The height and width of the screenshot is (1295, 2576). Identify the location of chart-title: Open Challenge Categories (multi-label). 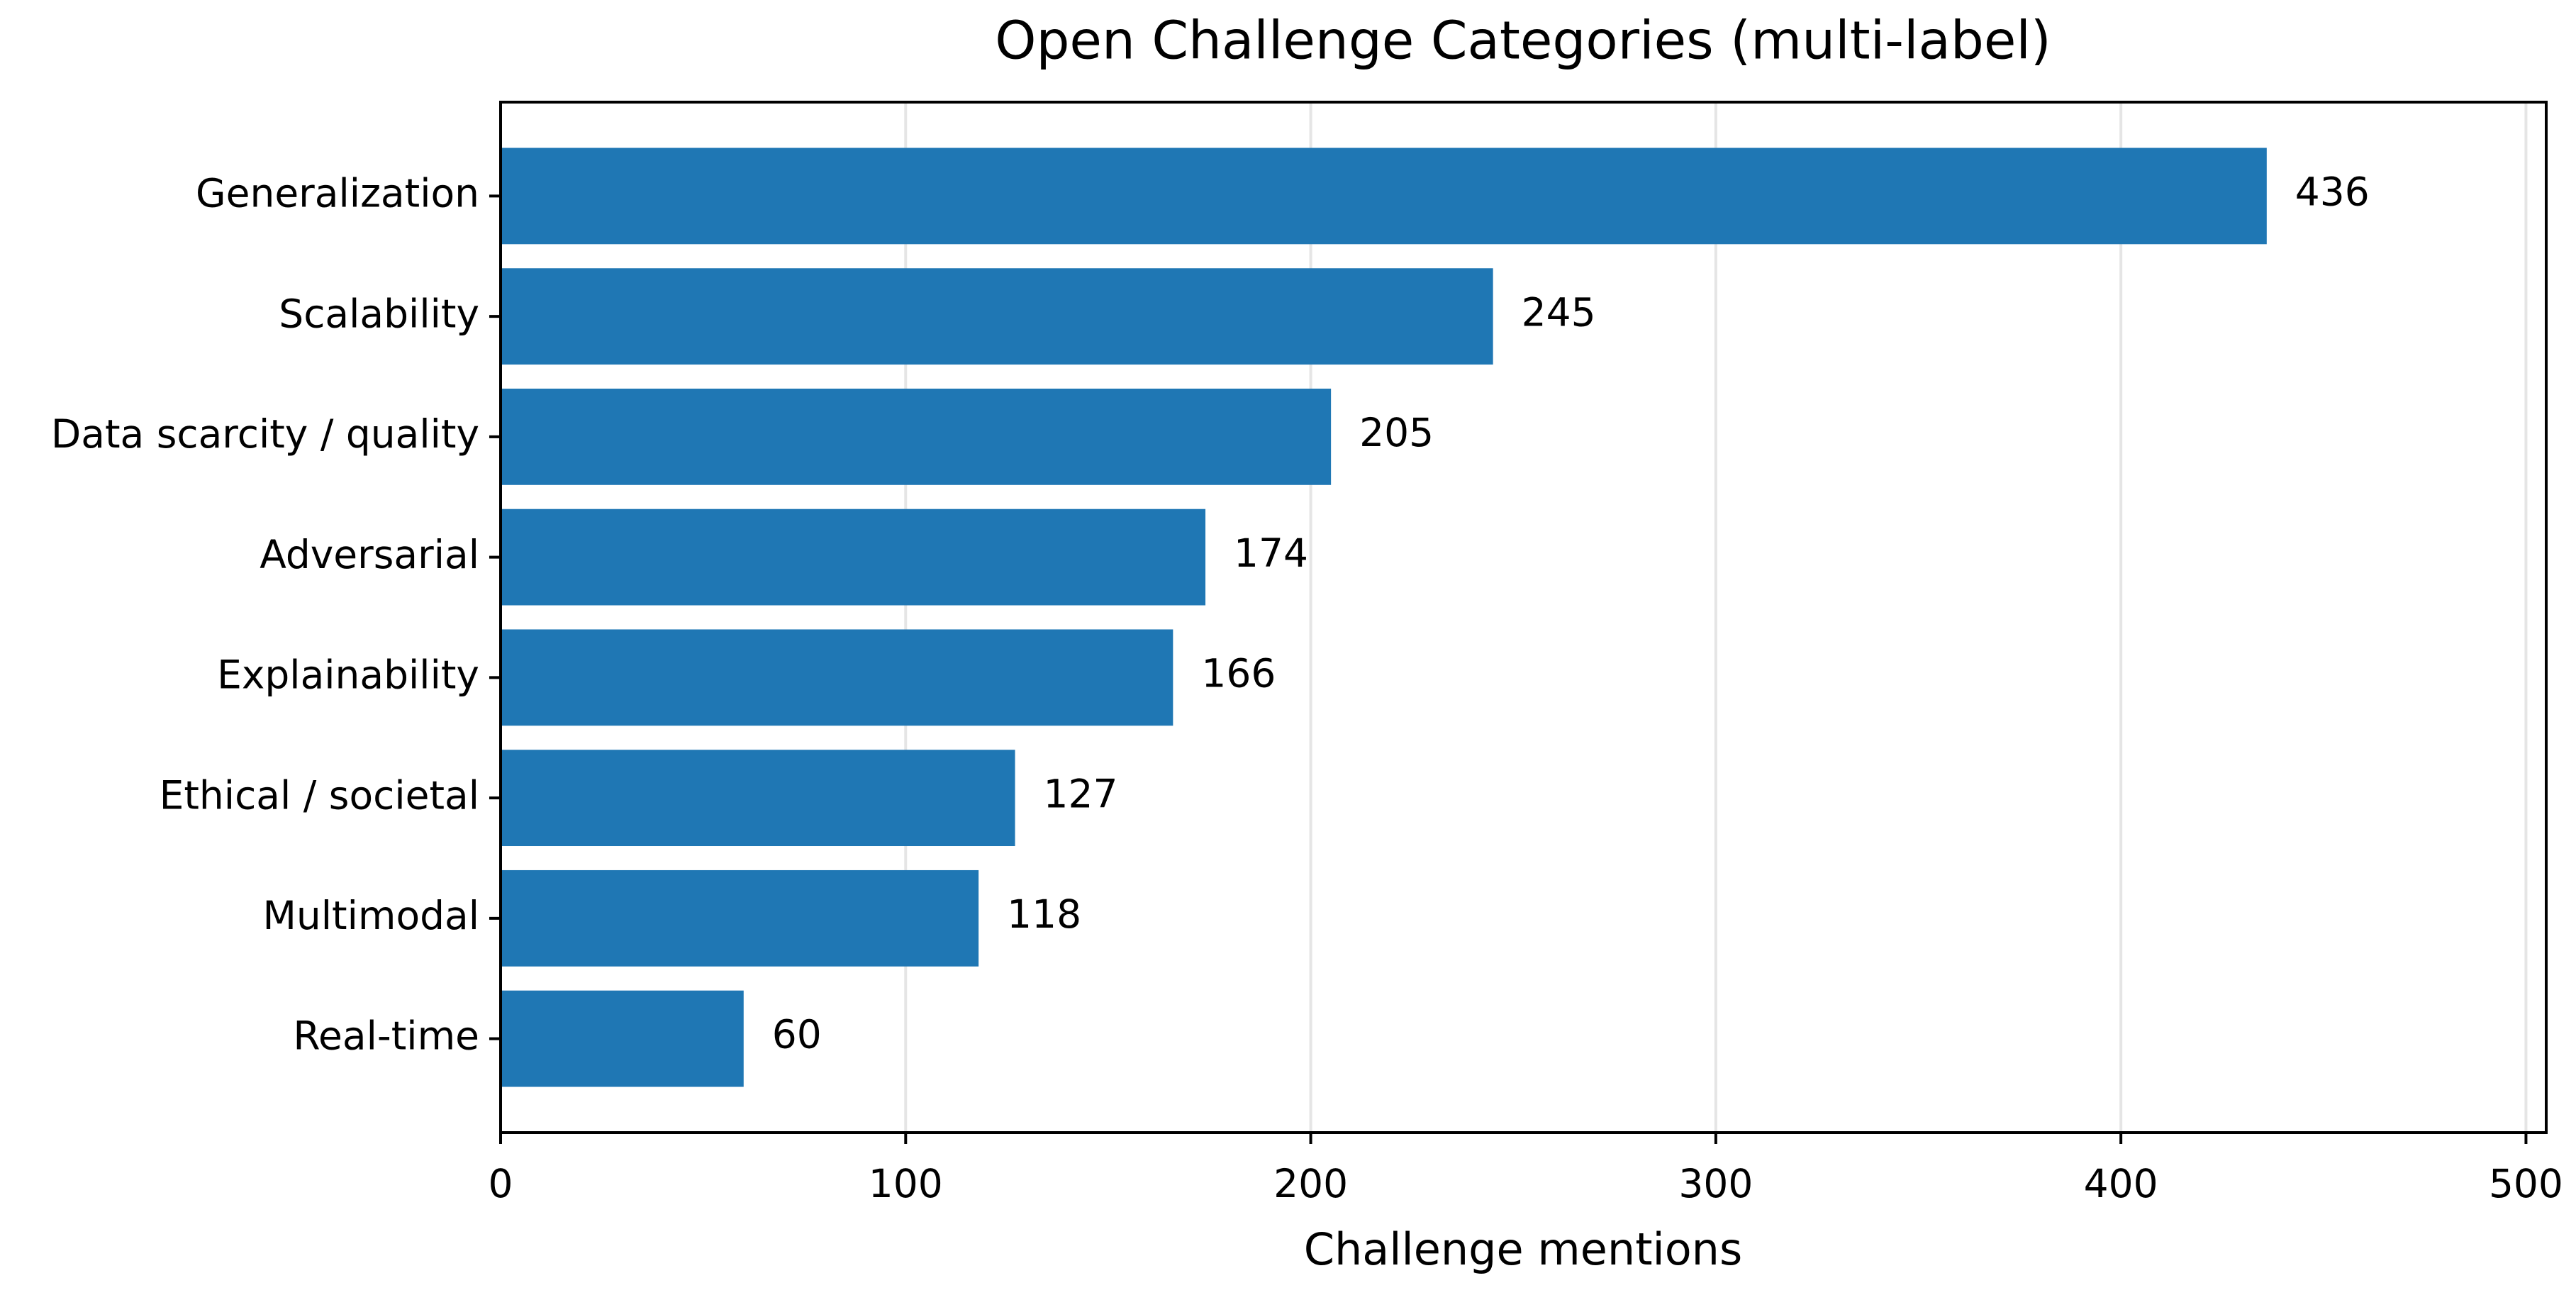
(1523, 41).